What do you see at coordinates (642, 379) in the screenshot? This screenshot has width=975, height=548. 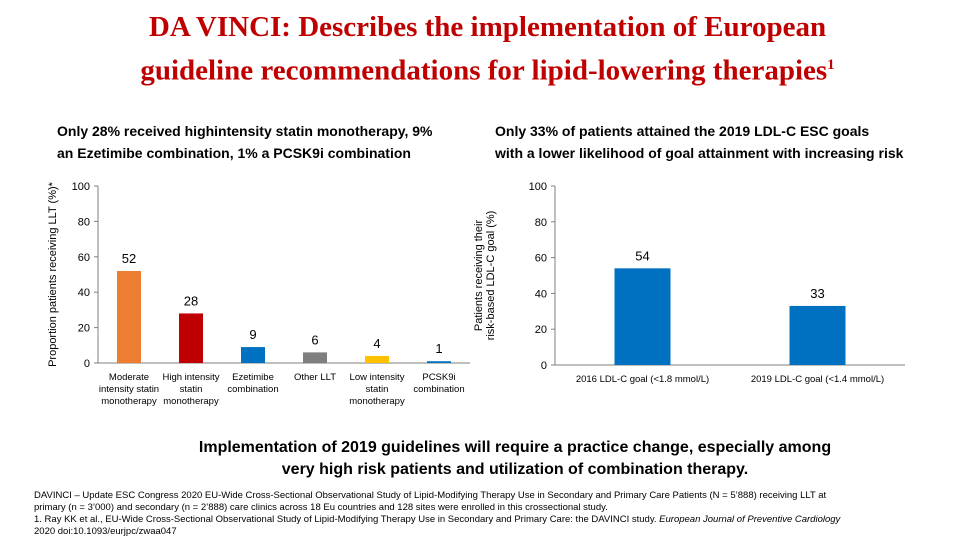 I see `category-label: 2016 LDL-C goal (<1.8 mmol/L)` at bounding box center [642, 379].